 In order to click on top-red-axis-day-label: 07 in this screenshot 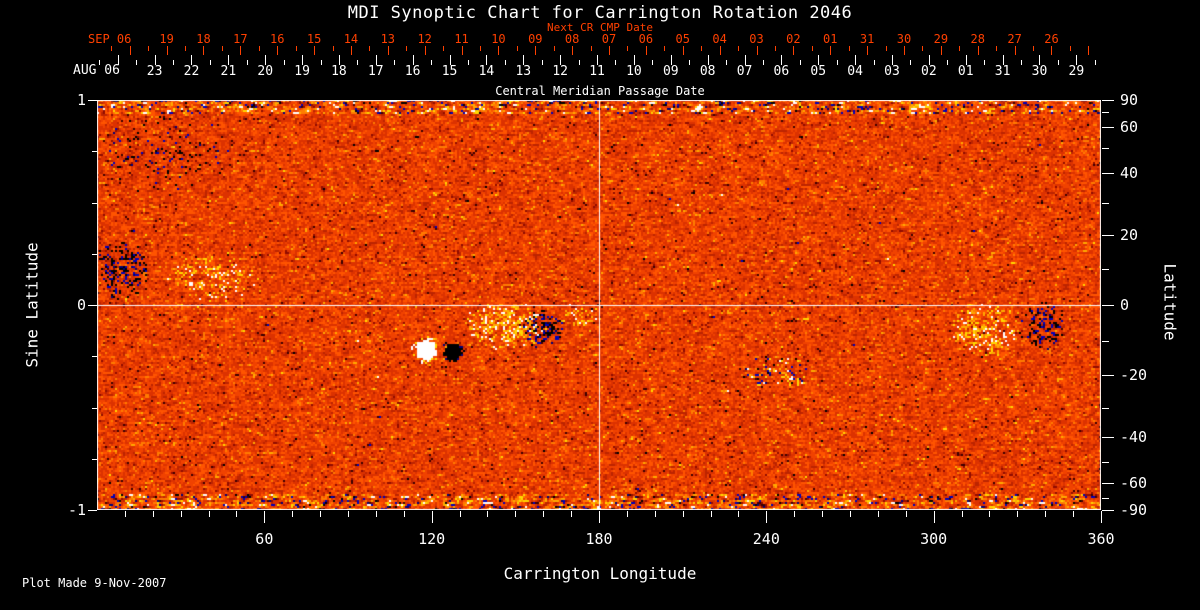, I will do `click(609, 39)`.